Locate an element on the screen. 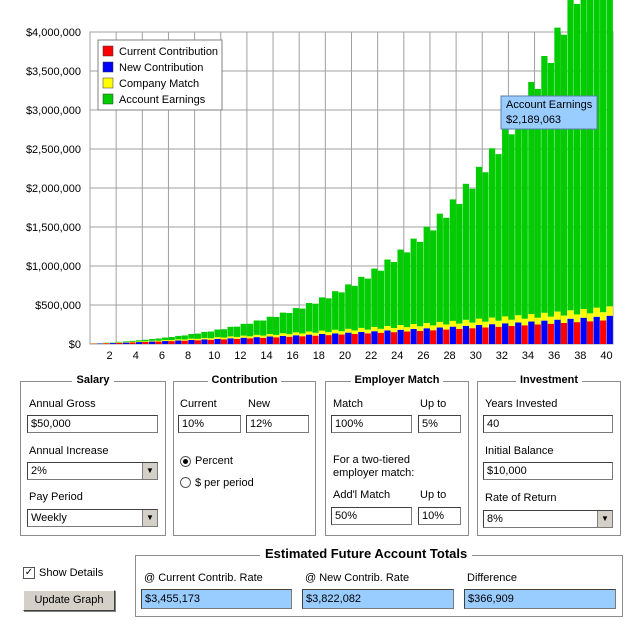 Image resolution: width=640 pixels, height=640 pixels. up-to-input: 5% is located at coordinates (439, 424).